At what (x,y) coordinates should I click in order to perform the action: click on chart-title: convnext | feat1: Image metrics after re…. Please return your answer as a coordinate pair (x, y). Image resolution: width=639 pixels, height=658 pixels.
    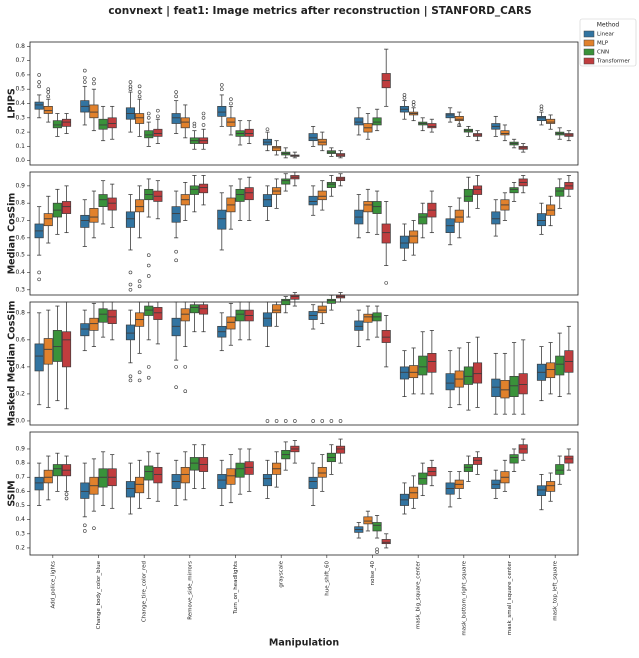
    Looking at the image, I should click on (319, 11).